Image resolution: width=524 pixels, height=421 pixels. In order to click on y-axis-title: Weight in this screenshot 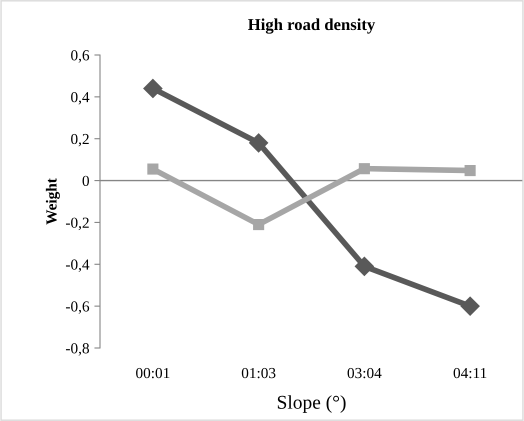, I will do `click(53, 201)`.